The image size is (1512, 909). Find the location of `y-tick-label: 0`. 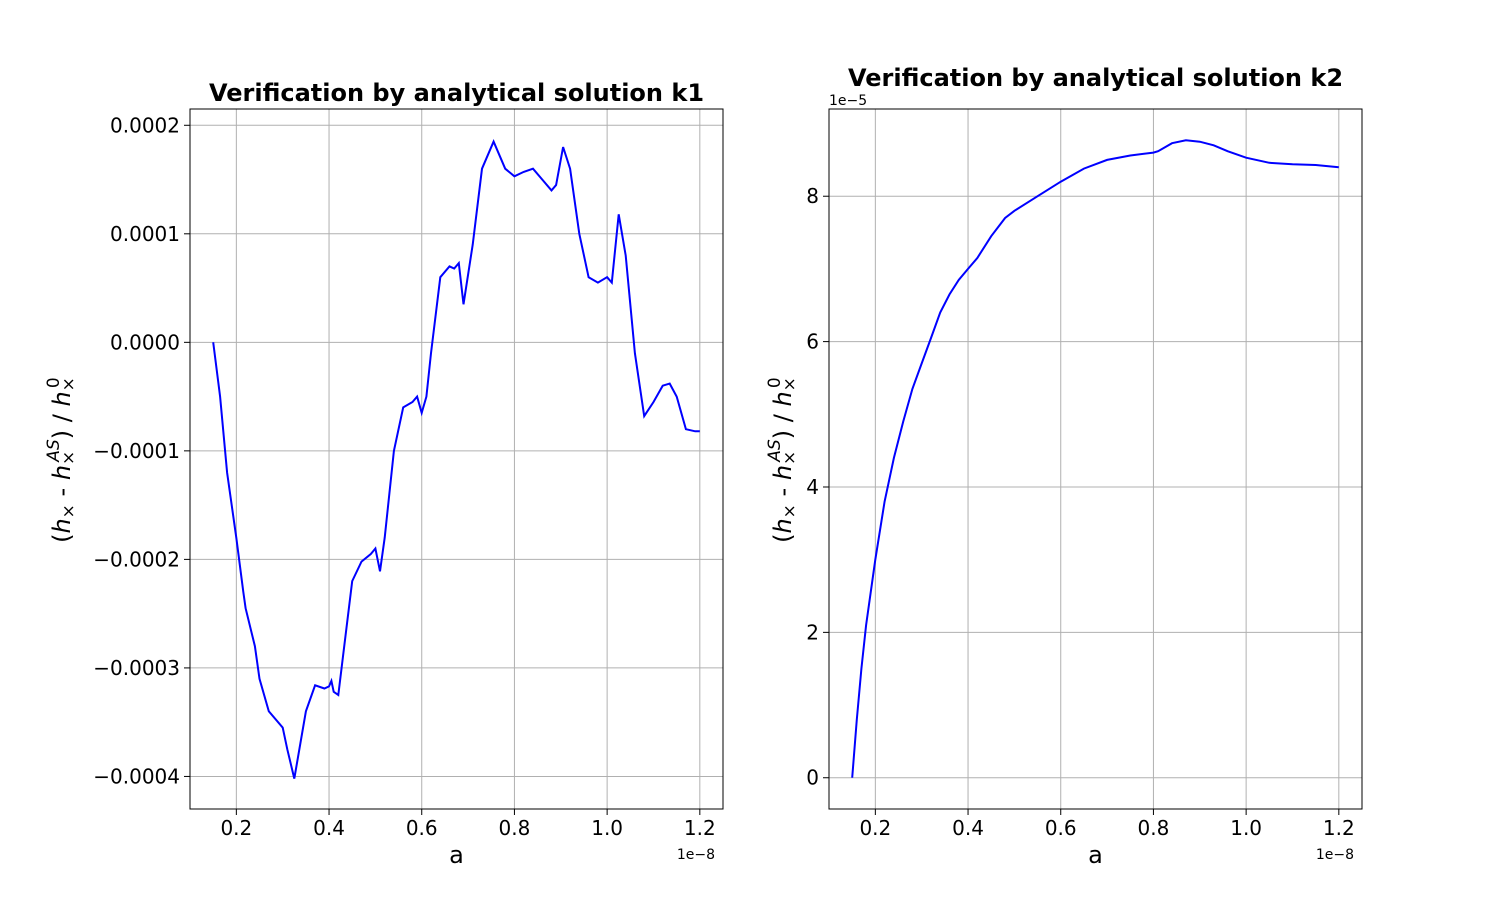

y-tick-label: 0 is located at coordinates (812, 778).